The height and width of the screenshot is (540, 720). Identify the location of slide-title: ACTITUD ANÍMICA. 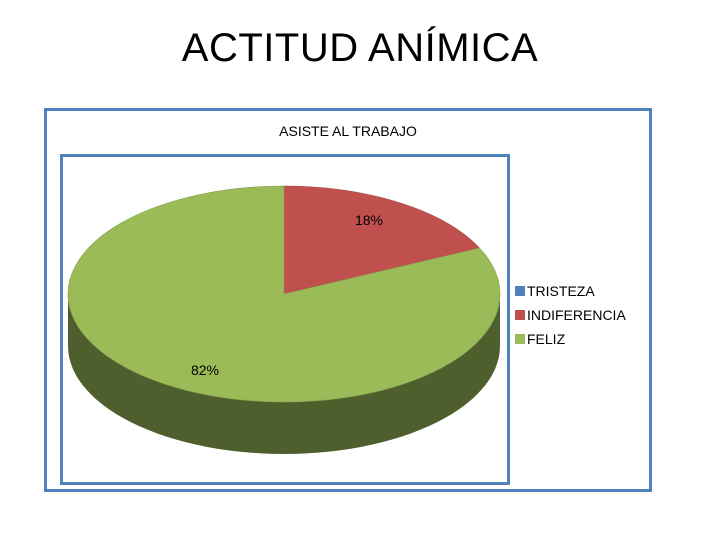
(360, 48).